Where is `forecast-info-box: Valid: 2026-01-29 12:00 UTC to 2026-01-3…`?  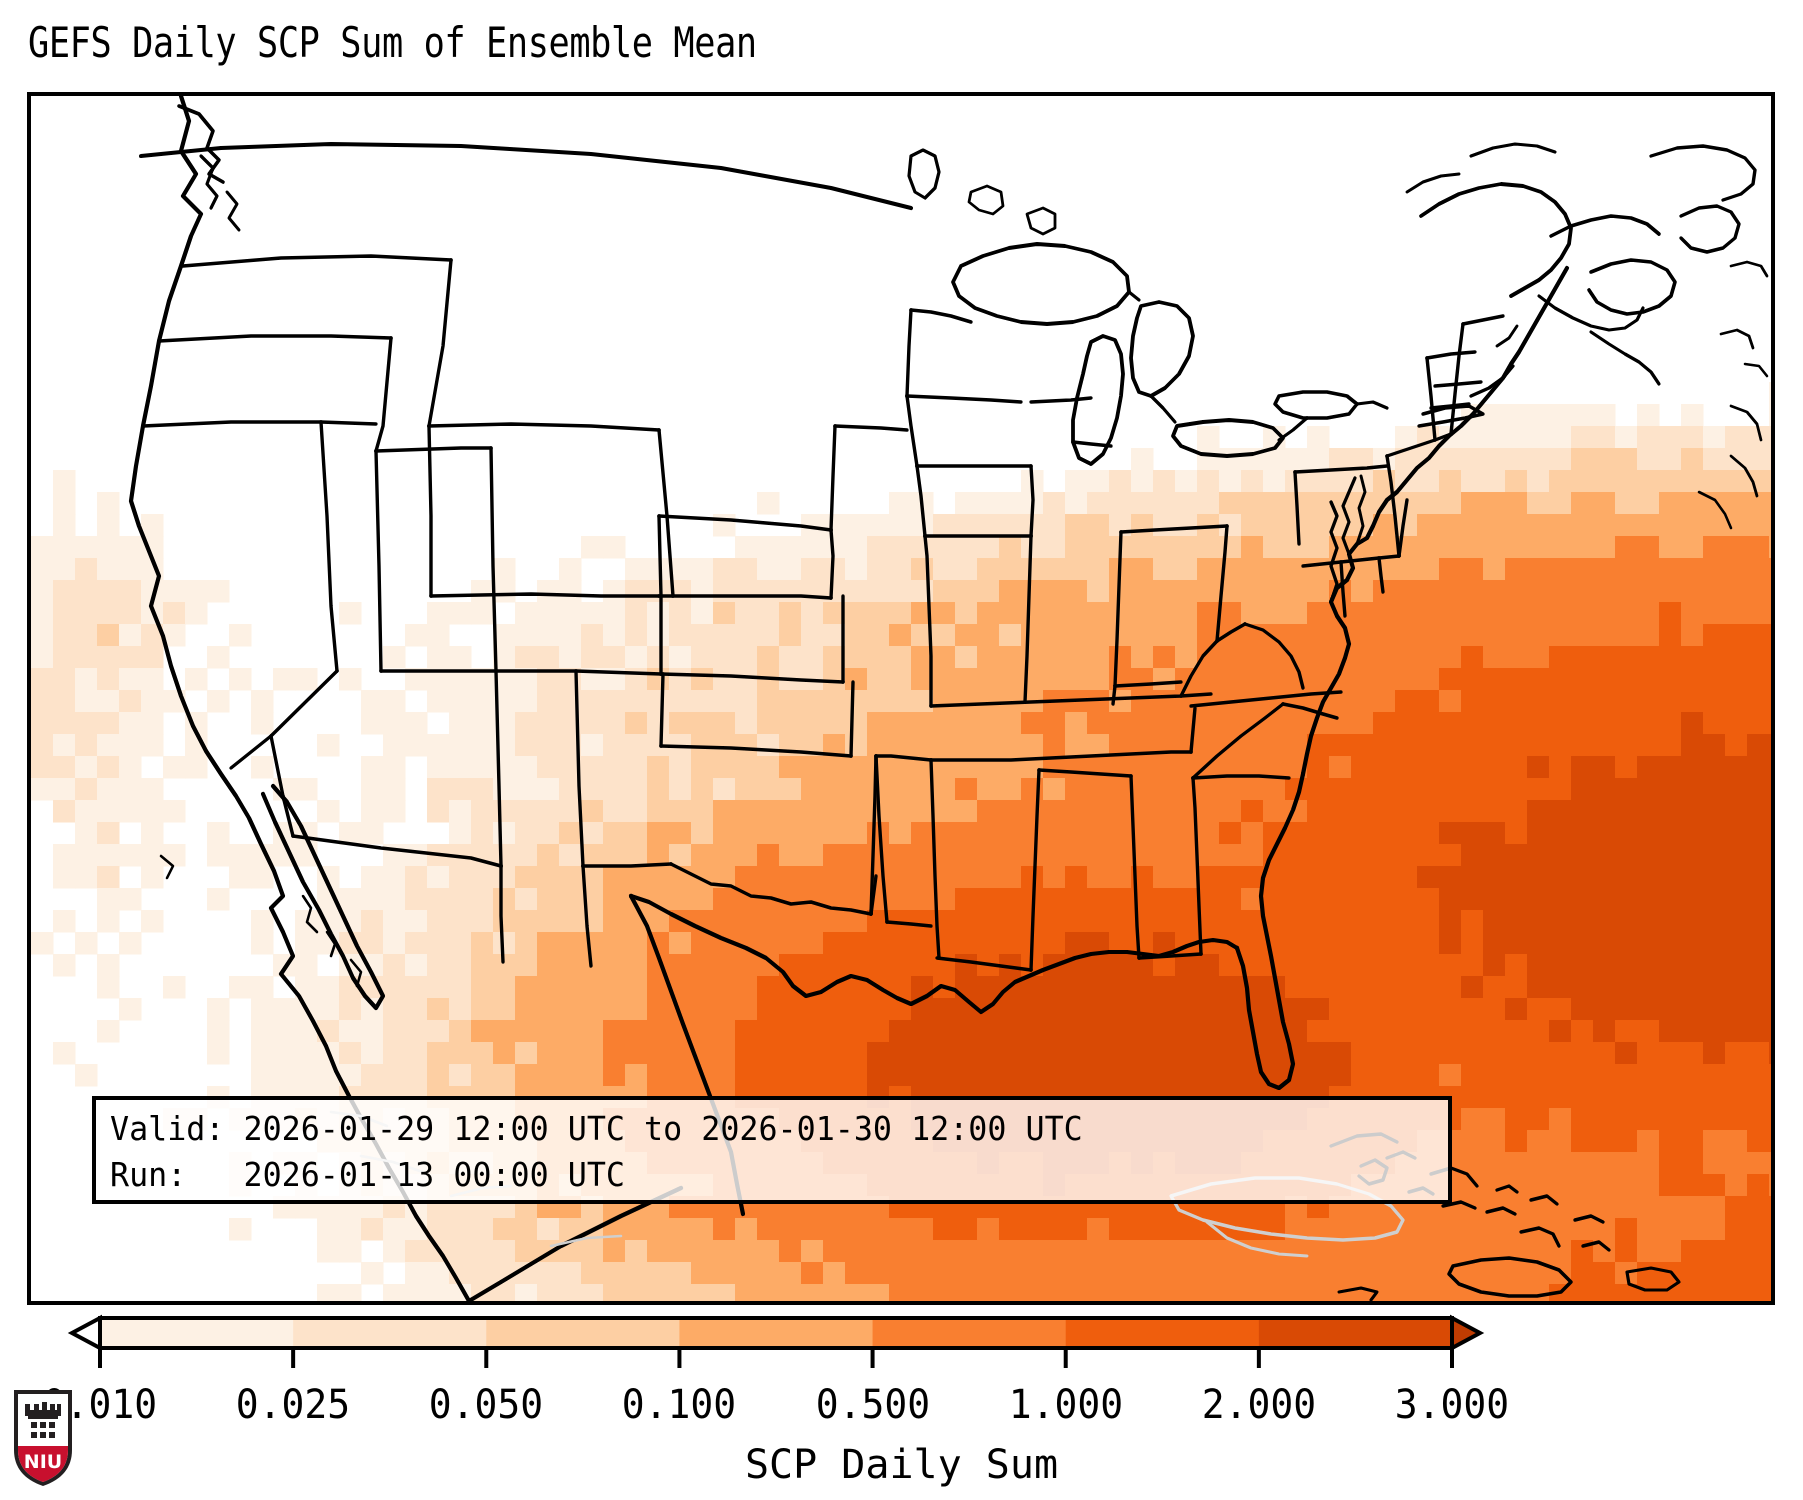 forecast-info-box: Valid: 2026-01-29 12:00 UTC to 2026-01-3… is located at coordinates (772, 1150).